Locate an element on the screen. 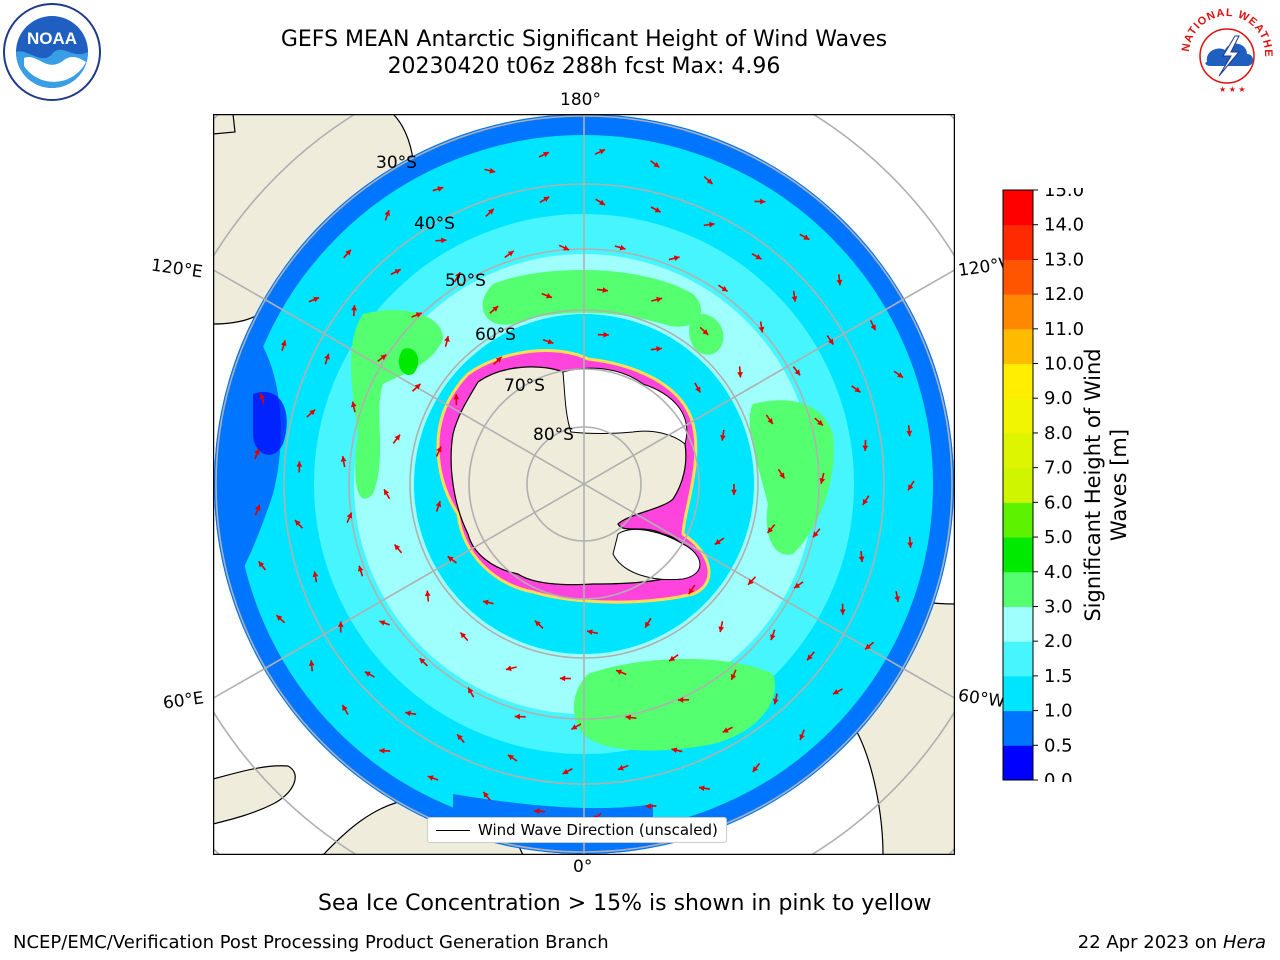  noaa-logo-text: NOAA is located at coordinates (52, 38).